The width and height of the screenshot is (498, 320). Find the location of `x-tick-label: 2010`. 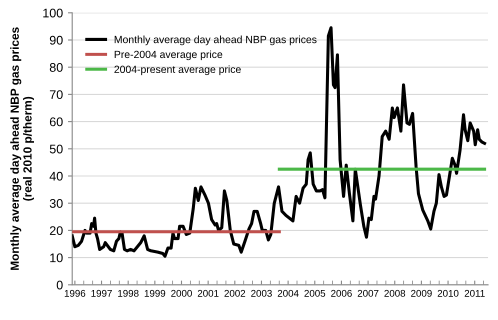

x-tick-label: 2010 is located at coordinates (448, 293).